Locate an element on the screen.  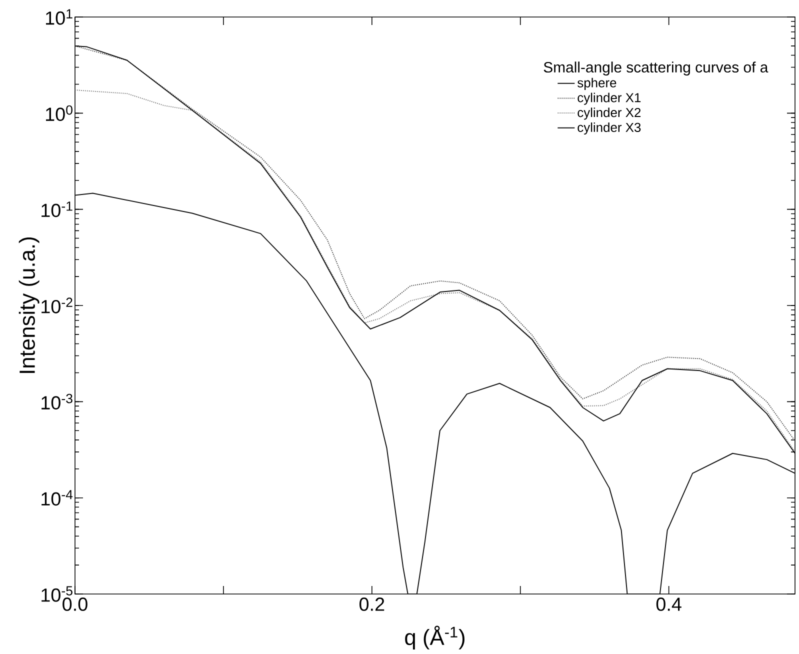
x-axis-title: q (Å$^{-1}$) is located at coordinates (434, 638).